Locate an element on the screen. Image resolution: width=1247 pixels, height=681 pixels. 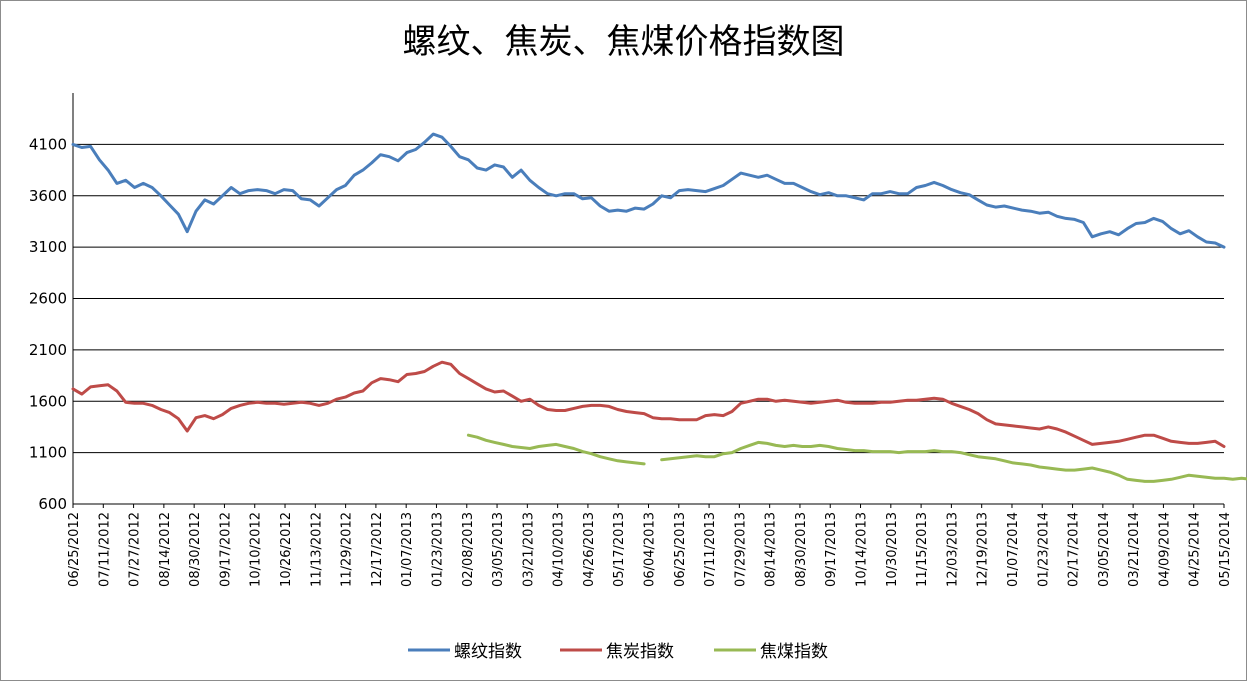
y-tick-label: 3100 is located at coordinates (48, 247).